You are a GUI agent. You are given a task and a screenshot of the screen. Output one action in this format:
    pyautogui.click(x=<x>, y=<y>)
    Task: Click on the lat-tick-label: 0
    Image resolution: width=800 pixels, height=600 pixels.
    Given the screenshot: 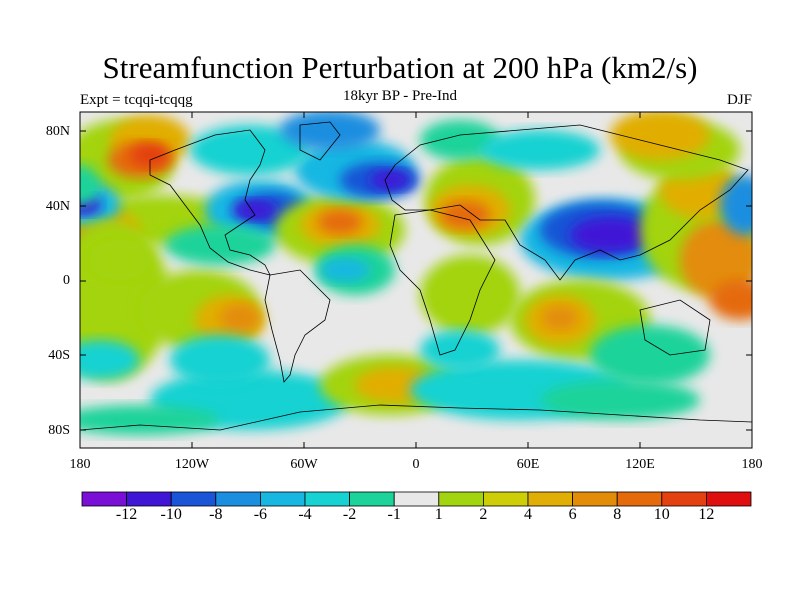 What is the action you would take?
    pyautogui.click(x=66, y=280)
    